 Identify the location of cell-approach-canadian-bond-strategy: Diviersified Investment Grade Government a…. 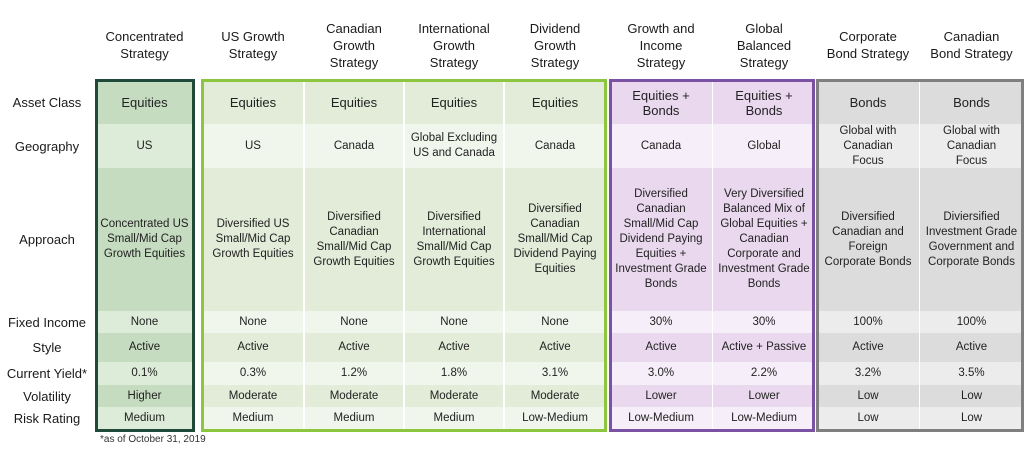
(971, 239).